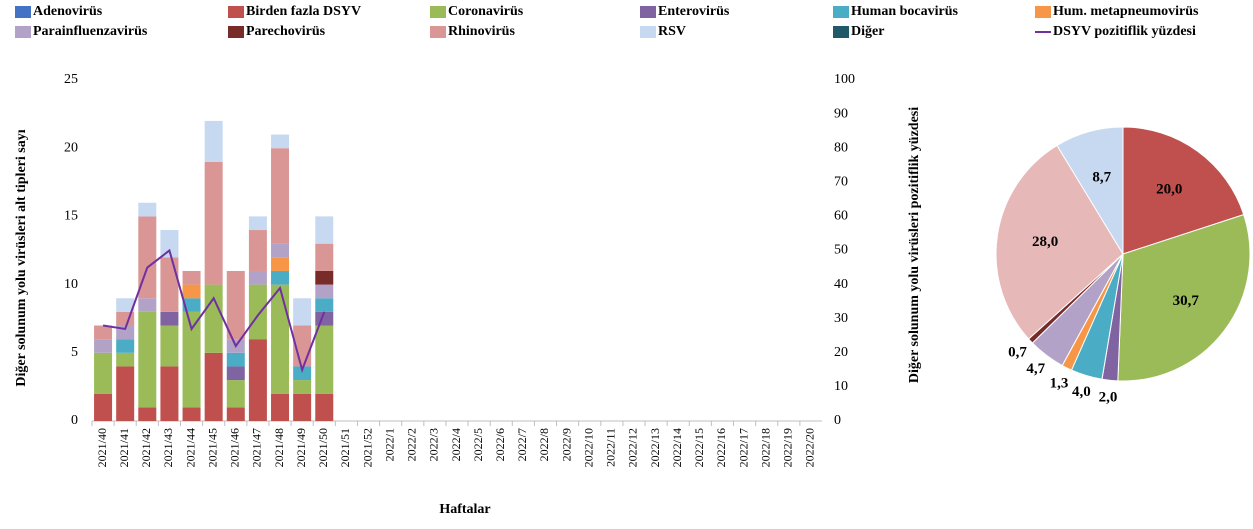 The image size is (1253, 529). I want to click on y2-tick-label: 70, so click(841, 182).